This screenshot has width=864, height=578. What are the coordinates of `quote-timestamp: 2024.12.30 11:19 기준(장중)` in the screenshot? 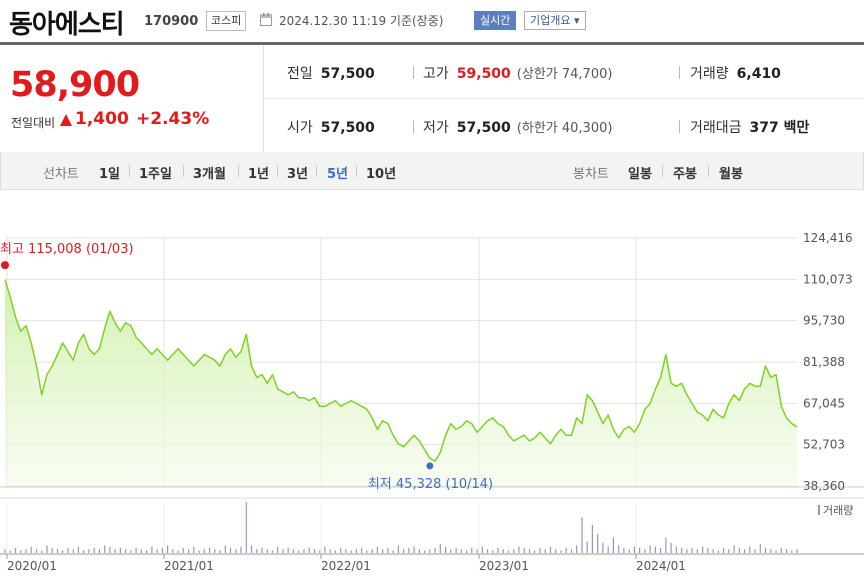 It's located at (361, 21).